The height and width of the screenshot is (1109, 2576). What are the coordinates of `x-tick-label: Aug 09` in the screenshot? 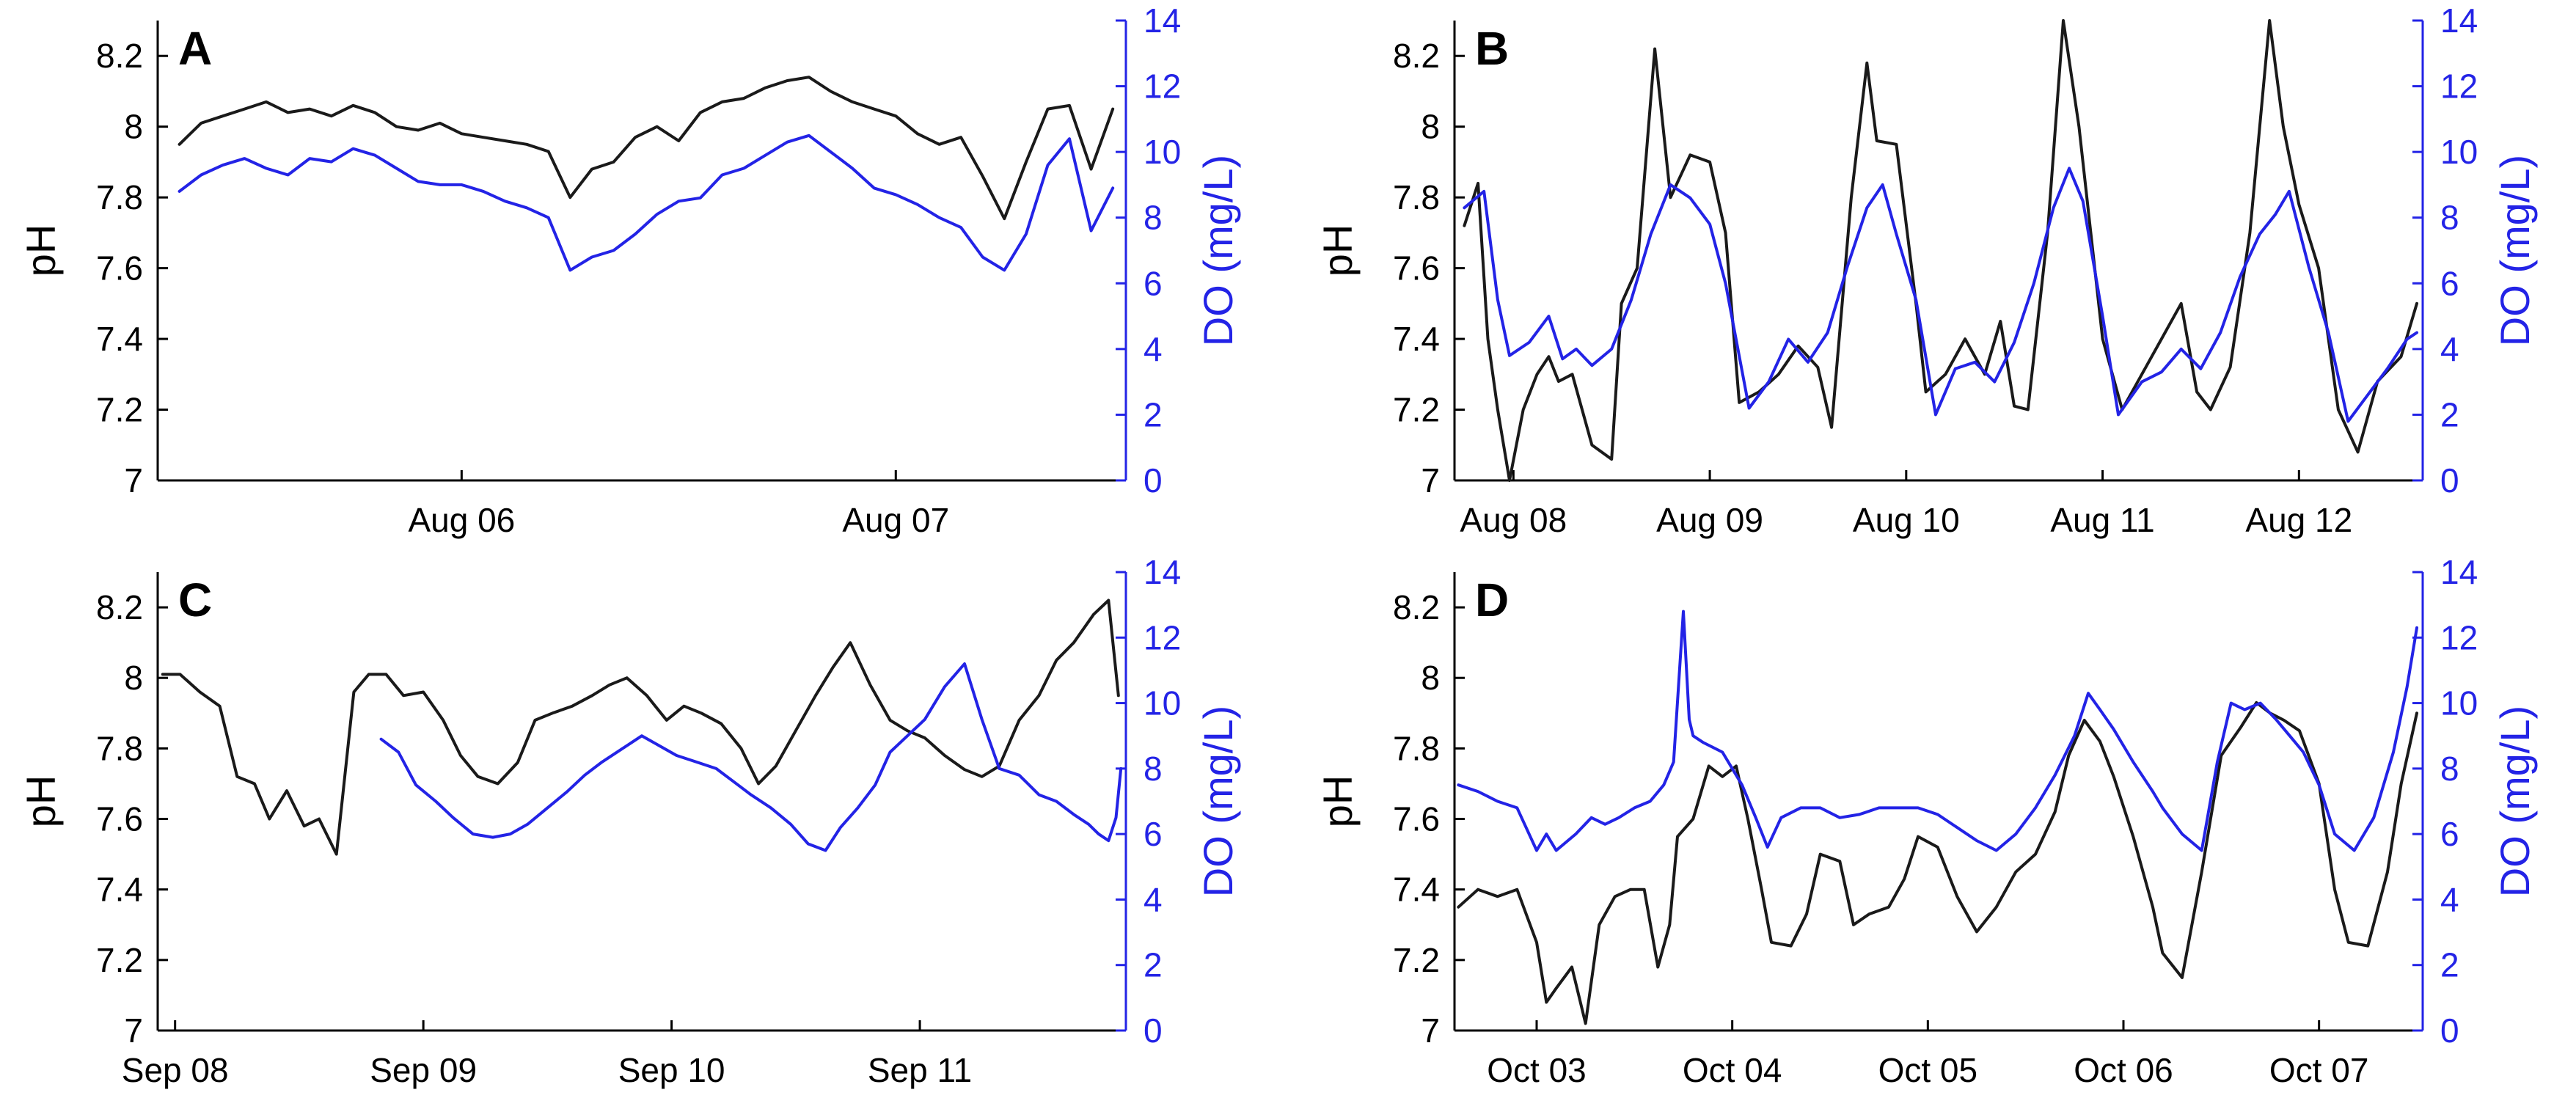 It's located at (1709, 520).